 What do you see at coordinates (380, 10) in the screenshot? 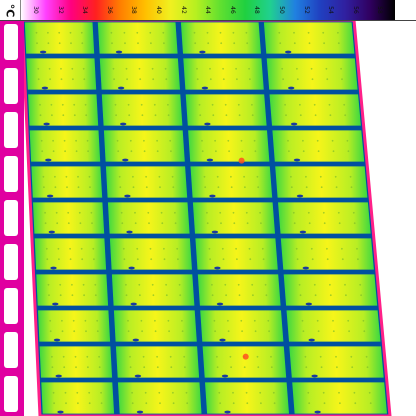
I see `palette-tick-label: 58` at bounding box center [380, 10].